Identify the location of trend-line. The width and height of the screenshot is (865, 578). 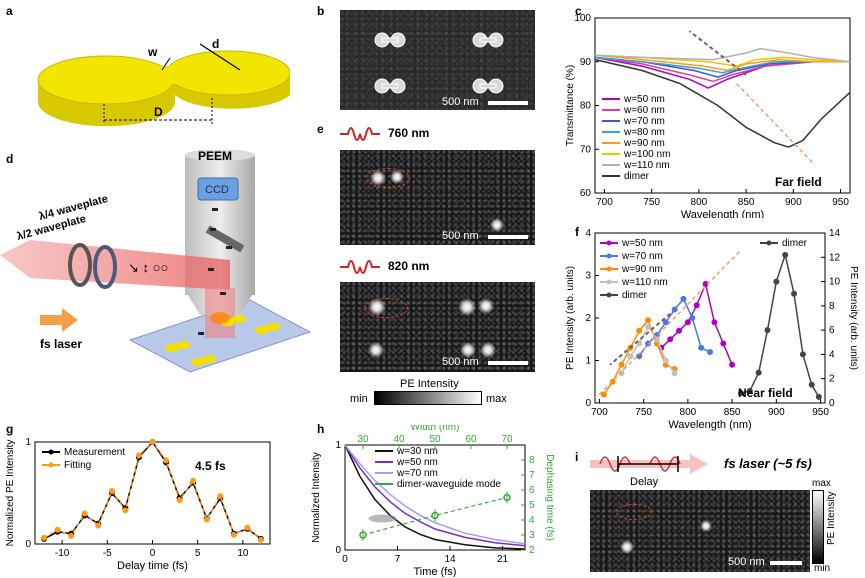
(670, 322).